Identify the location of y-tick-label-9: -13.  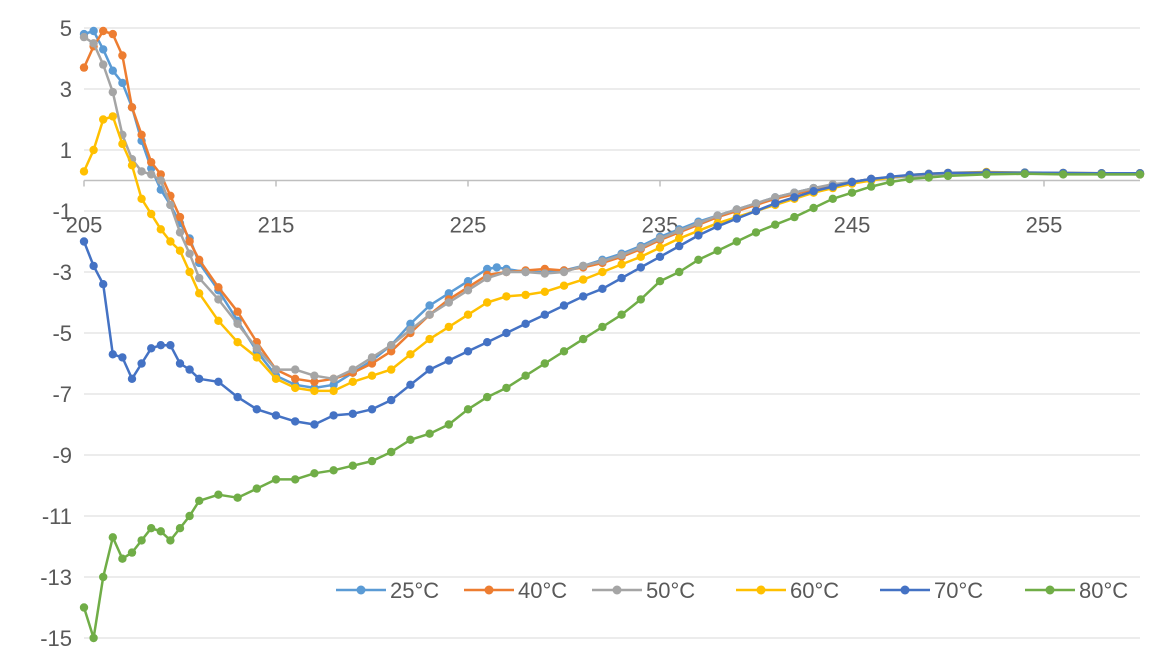
(56, 577).